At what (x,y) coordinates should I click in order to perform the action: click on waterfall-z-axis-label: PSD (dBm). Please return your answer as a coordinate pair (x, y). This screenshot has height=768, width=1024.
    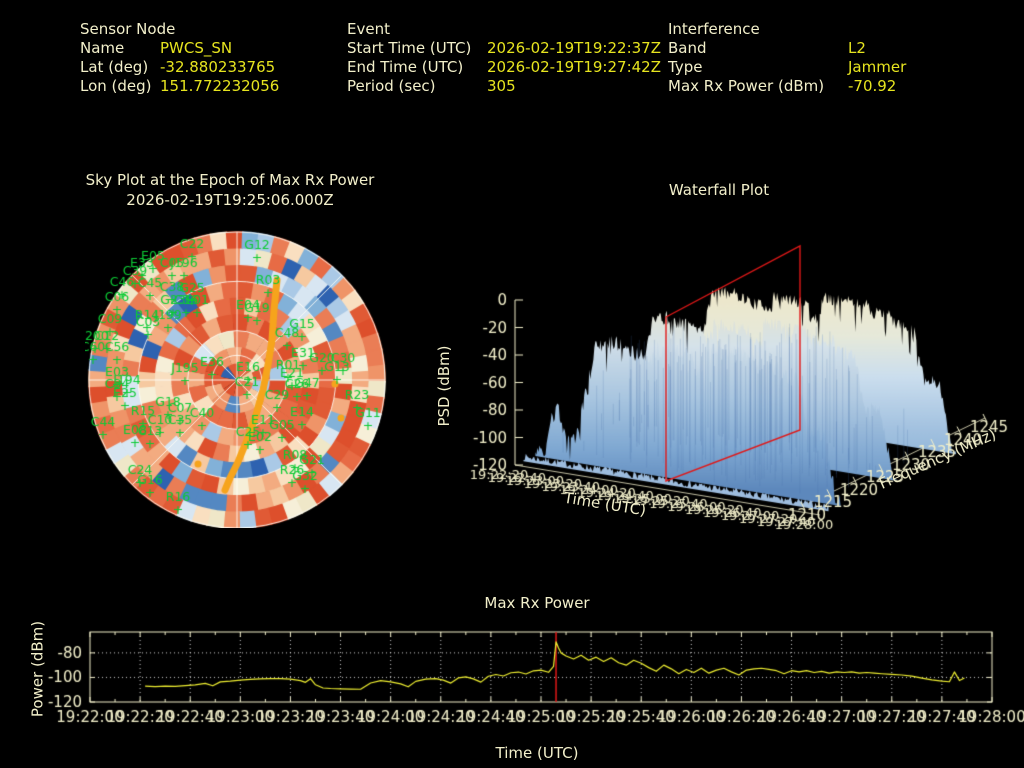
    Looking at the image, I should click on (444, 386).